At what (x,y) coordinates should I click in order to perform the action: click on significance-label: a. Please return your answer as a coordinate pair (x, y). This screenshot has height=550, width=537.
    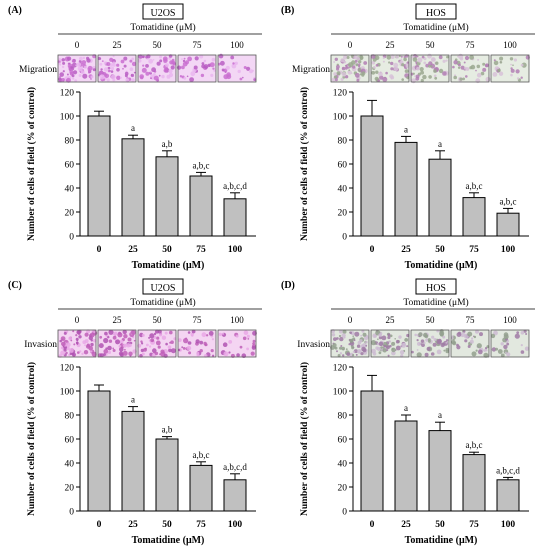
    Looking at the image, I should click on (406, 129).